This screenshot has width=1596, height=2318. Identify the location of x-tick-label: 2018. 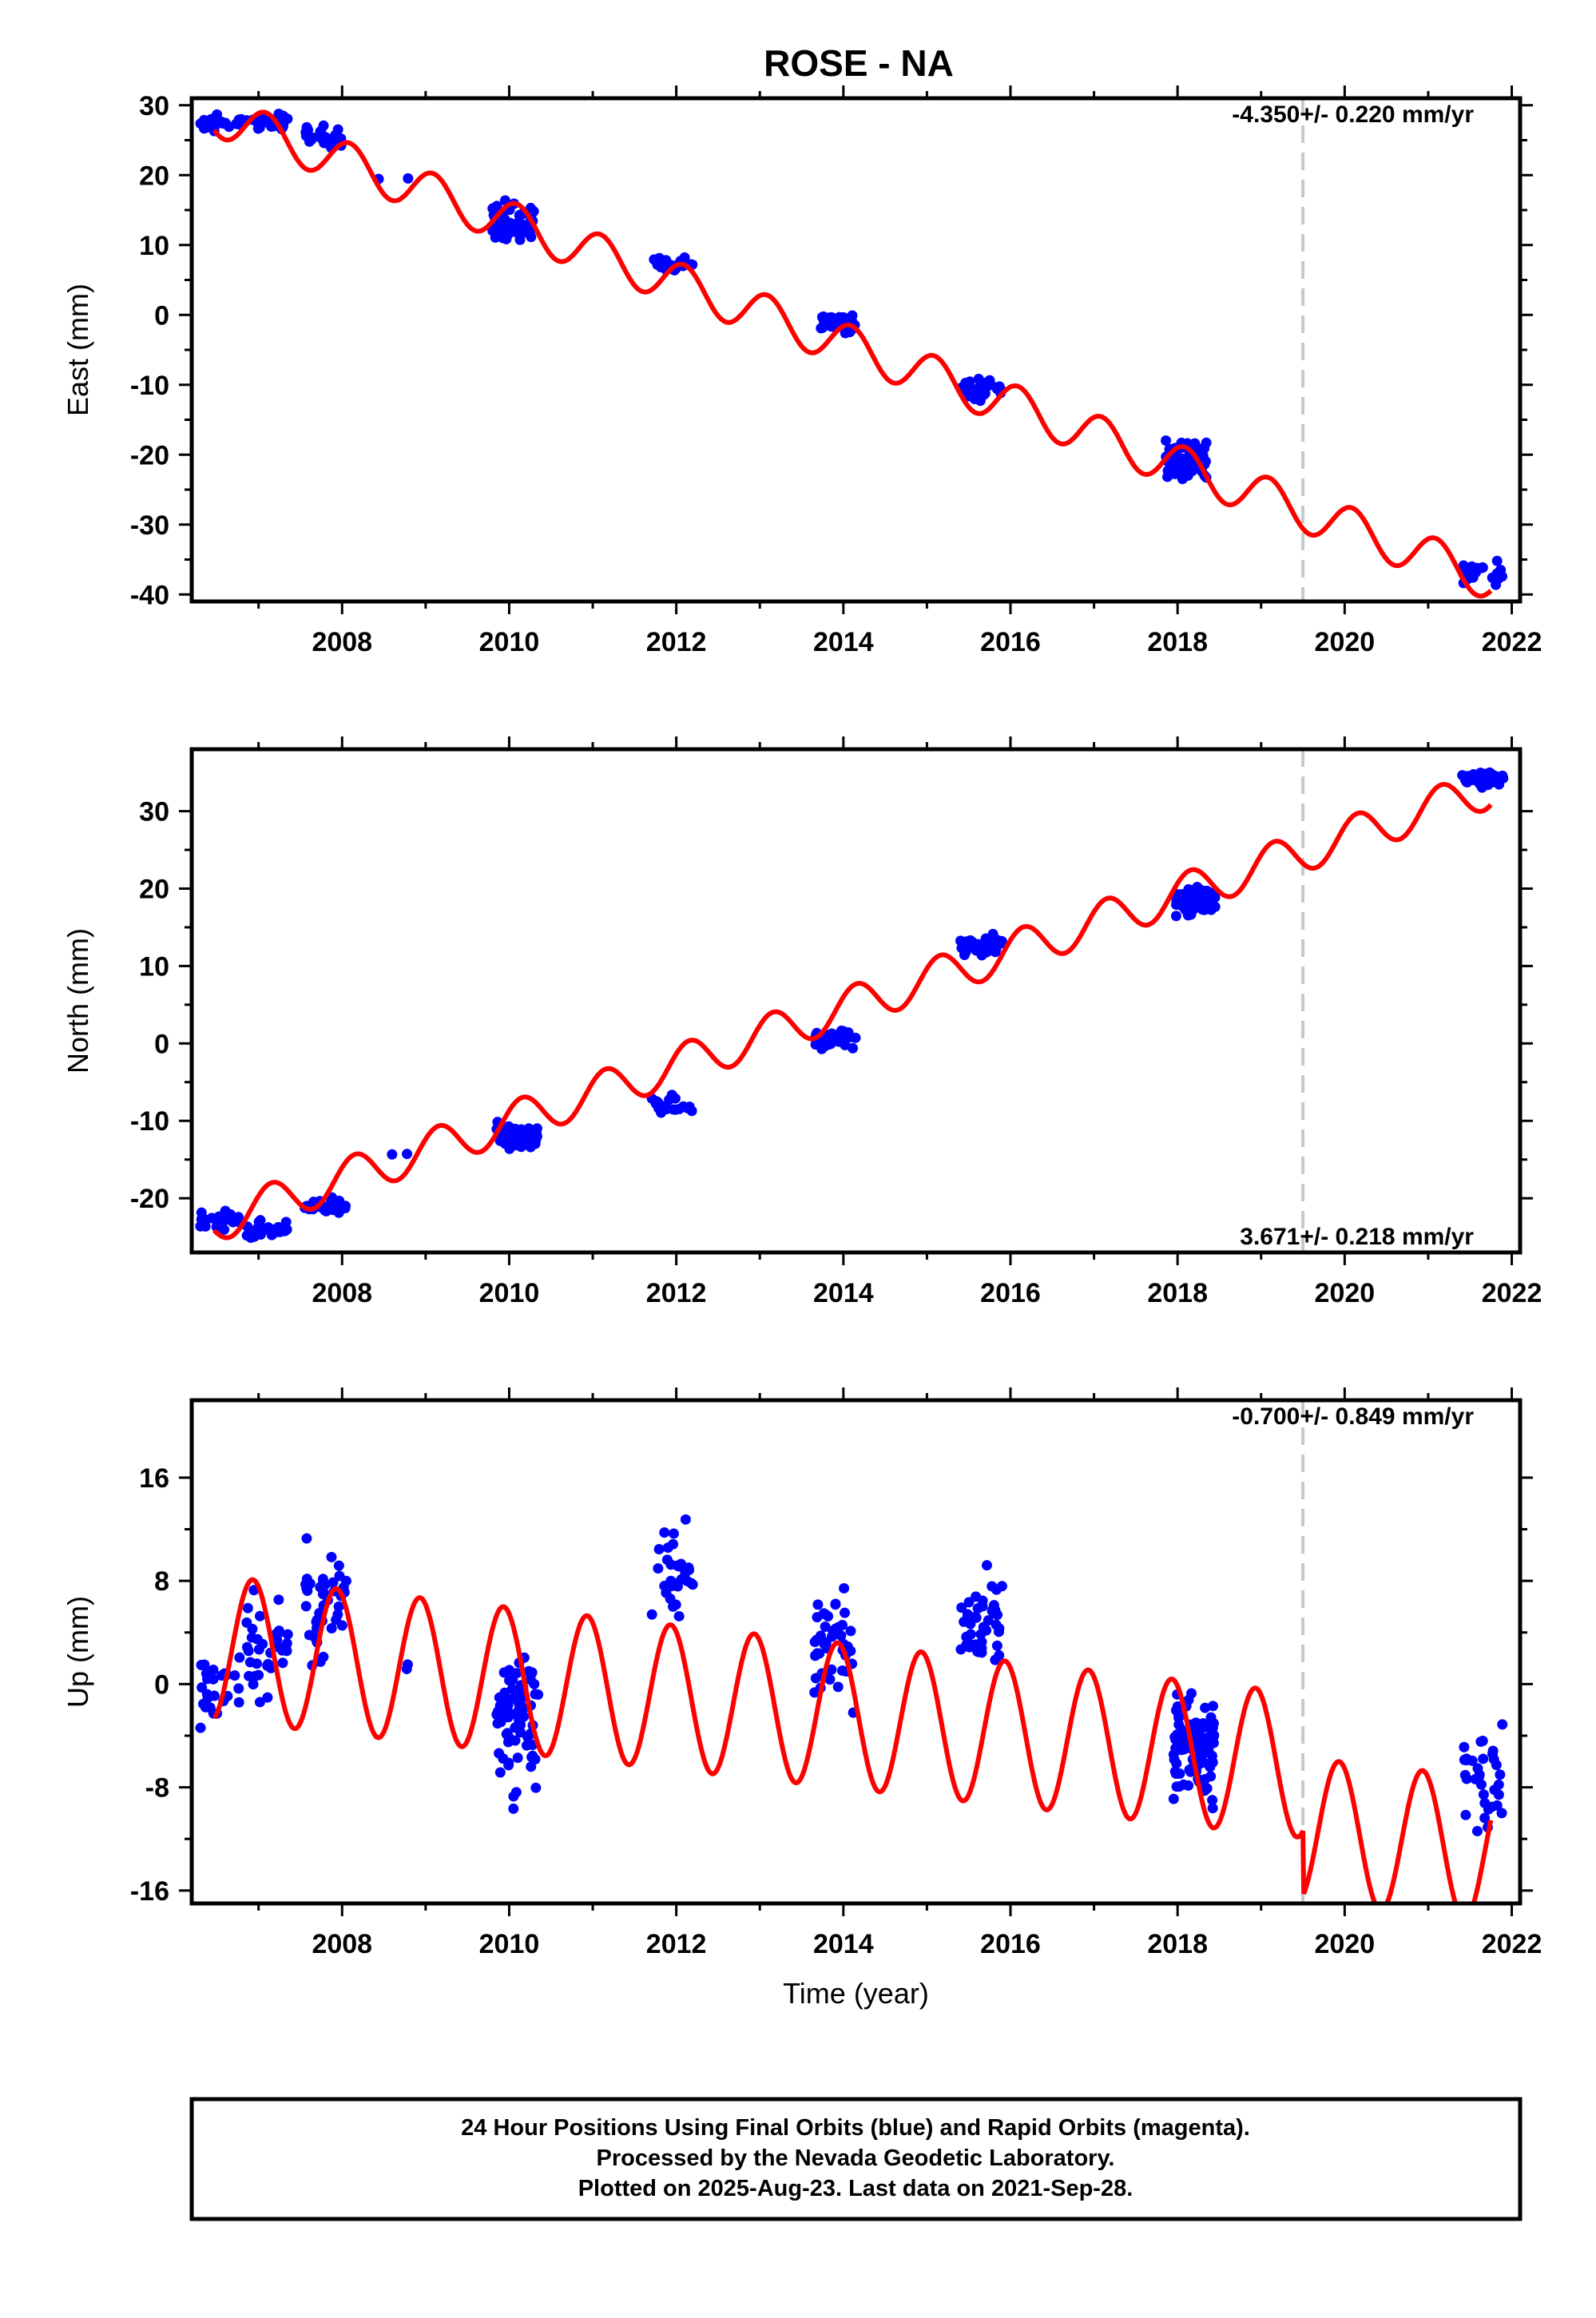
(1177, 642).